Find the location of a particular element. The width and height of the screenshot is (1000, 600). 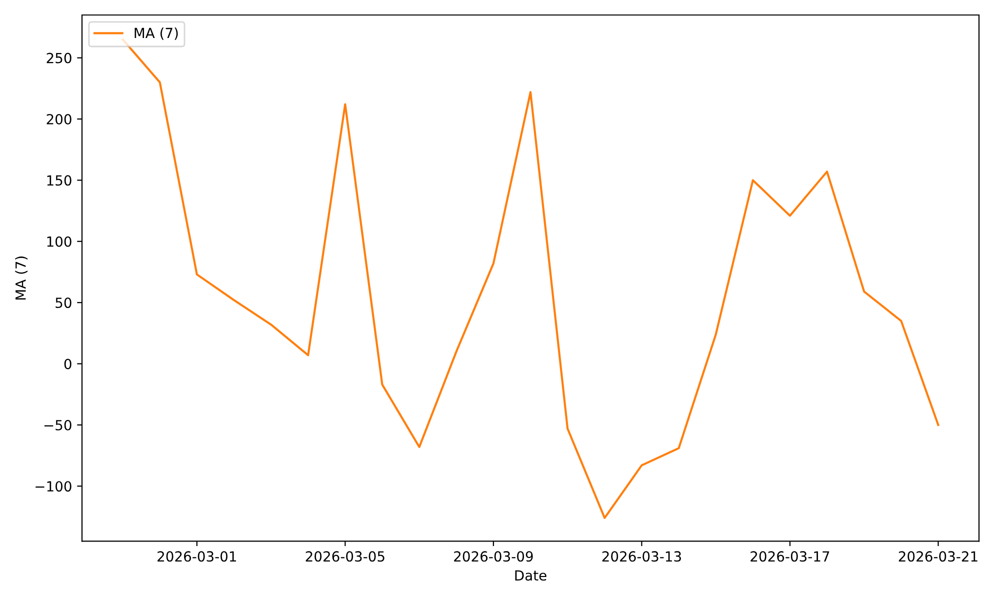

x-tick-label: 2026-03-01 is located at coordinates (197, 556).